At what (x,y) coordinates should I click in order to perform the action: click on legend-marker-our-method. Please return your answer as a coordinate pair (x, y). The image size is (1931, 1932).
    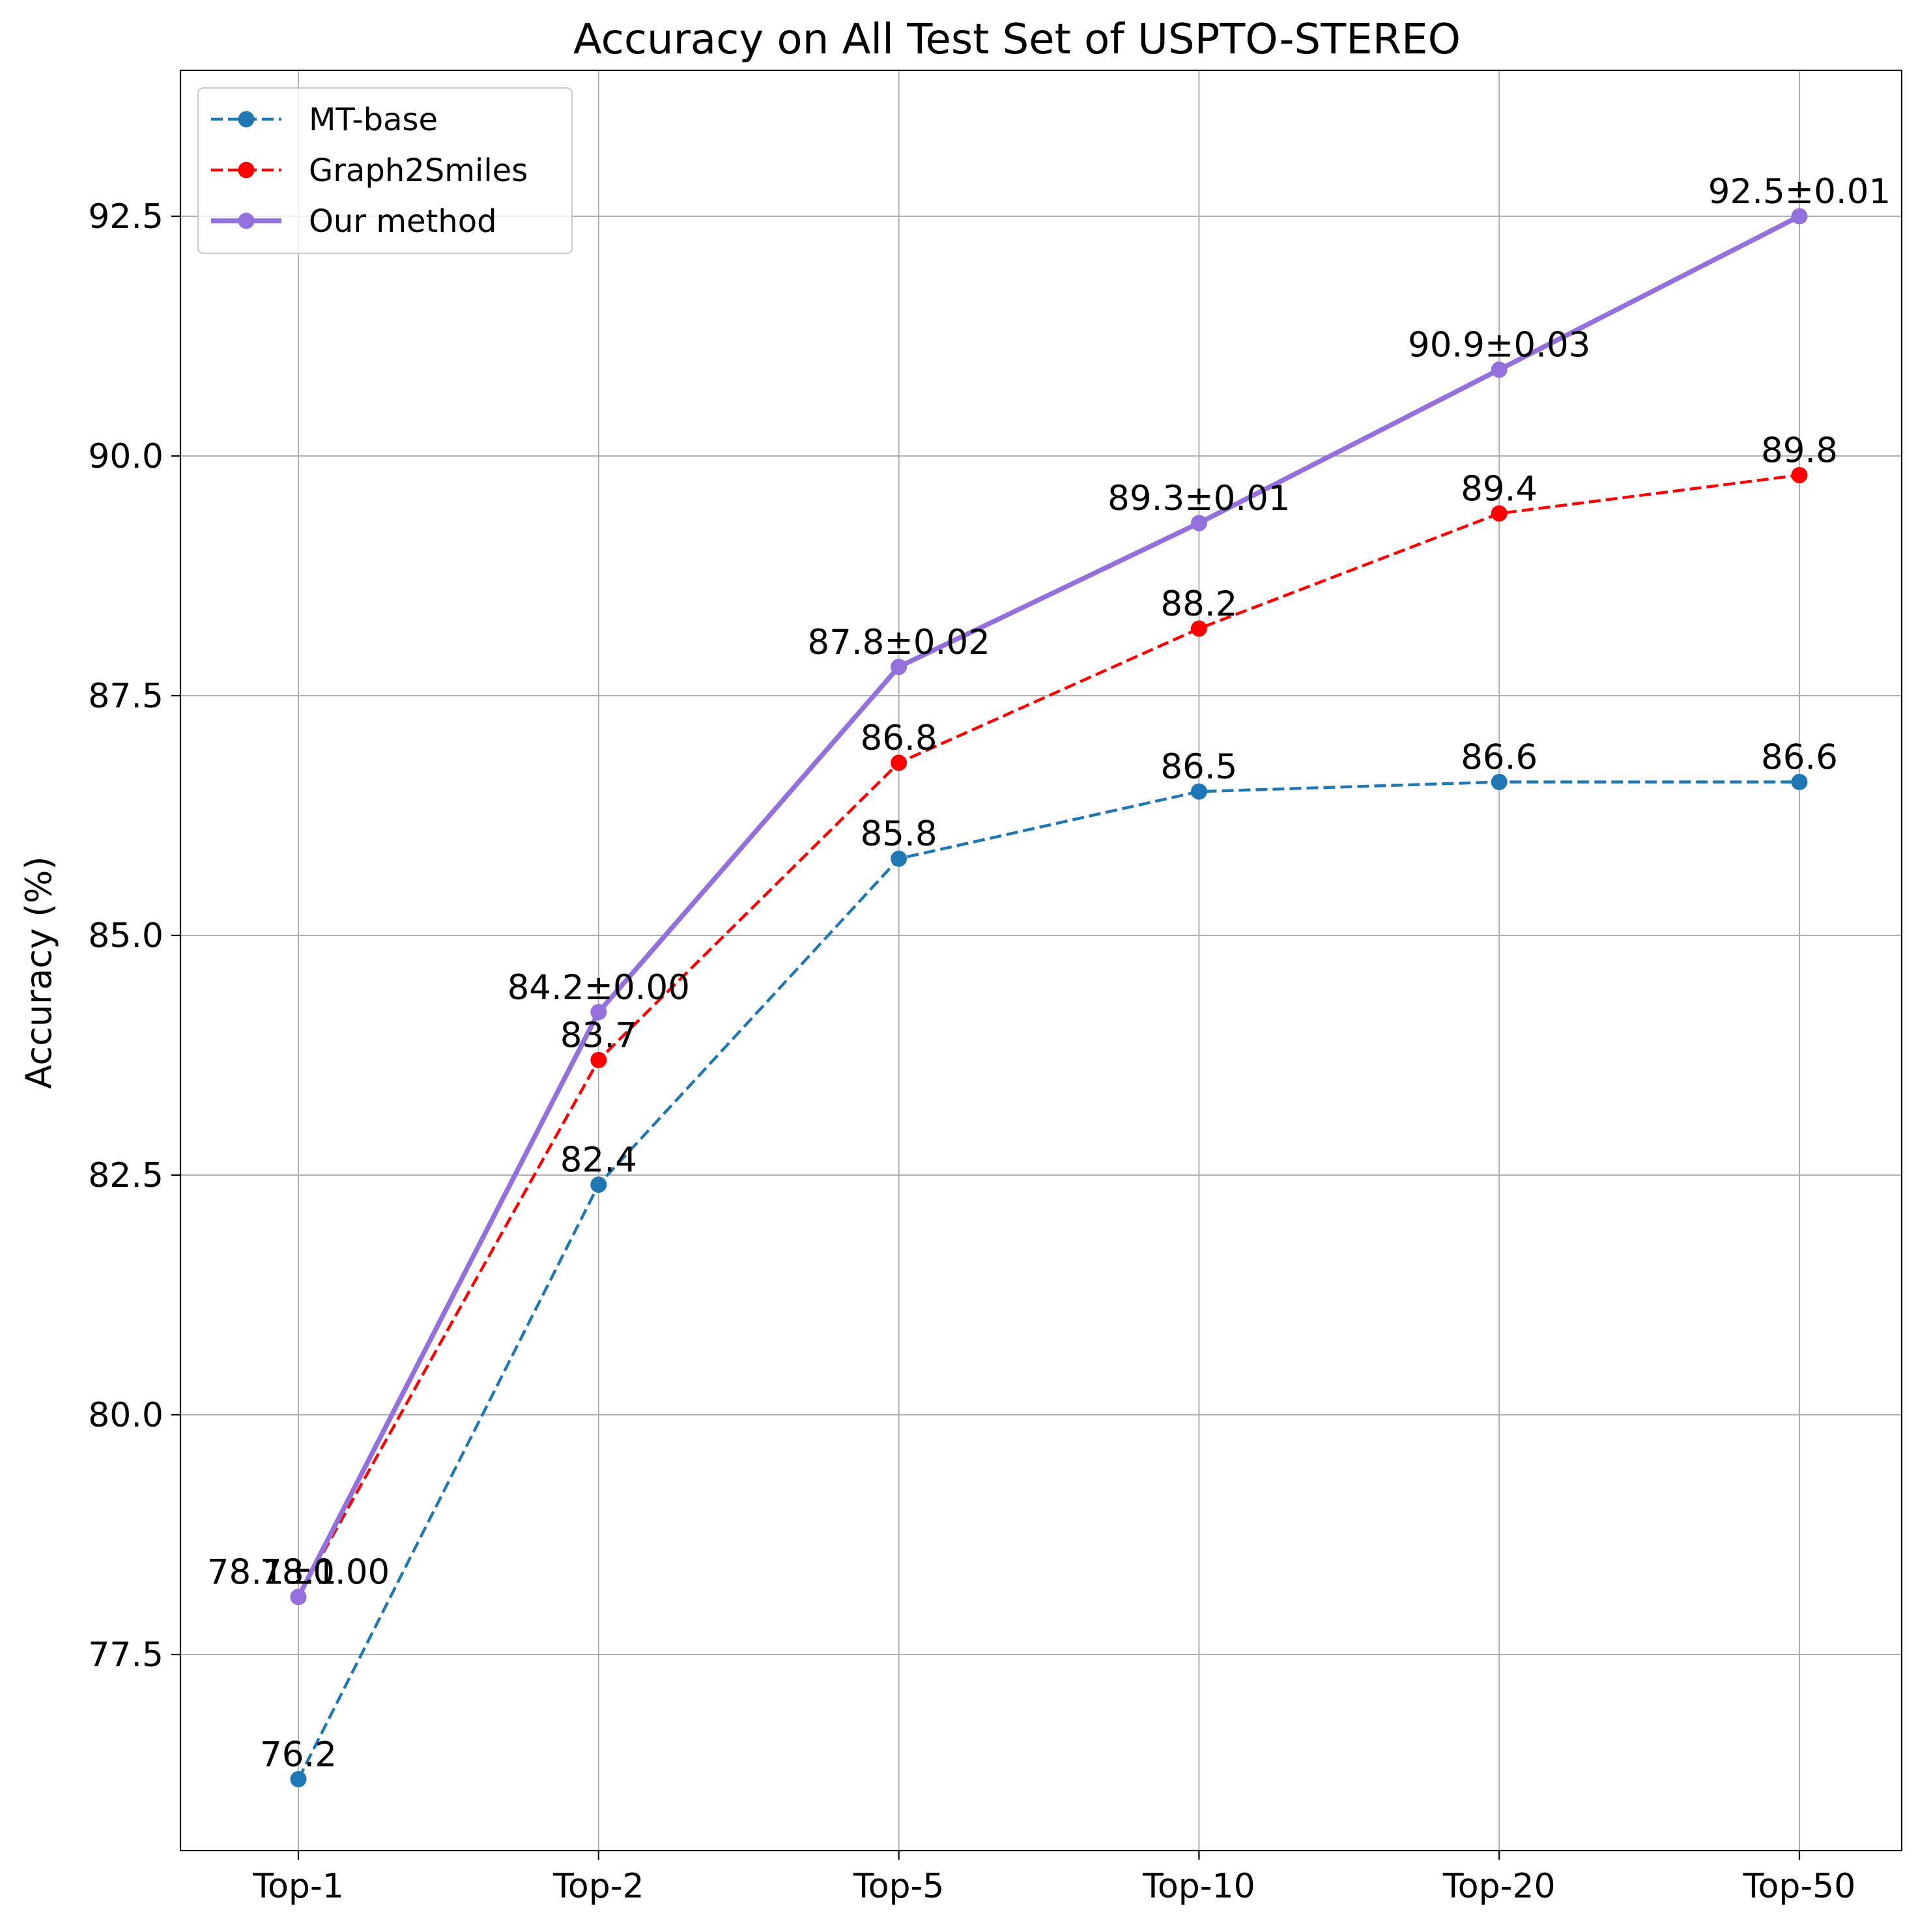
    Looking at the image, I should click on (246, 220).